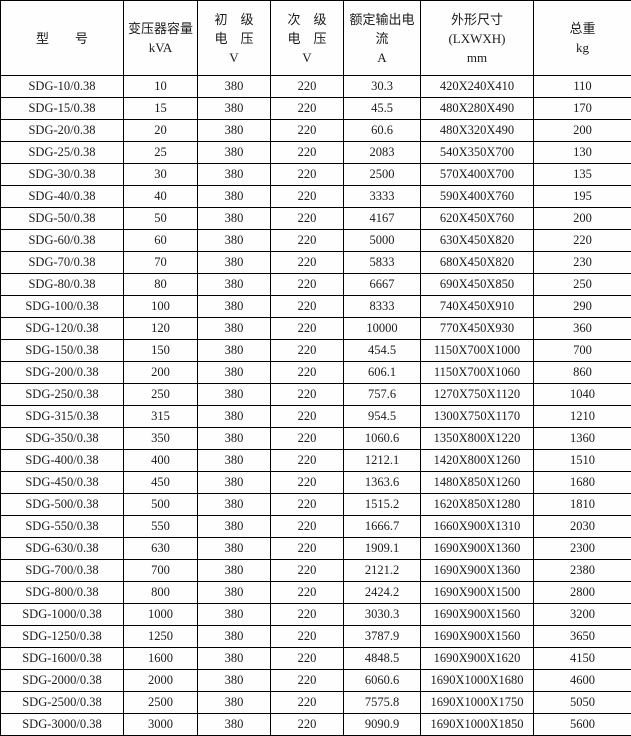 Image resolution: width=631 pixels, height=736 pixels. I want to click on cell-rated-current: 3333, so click(382, 197).